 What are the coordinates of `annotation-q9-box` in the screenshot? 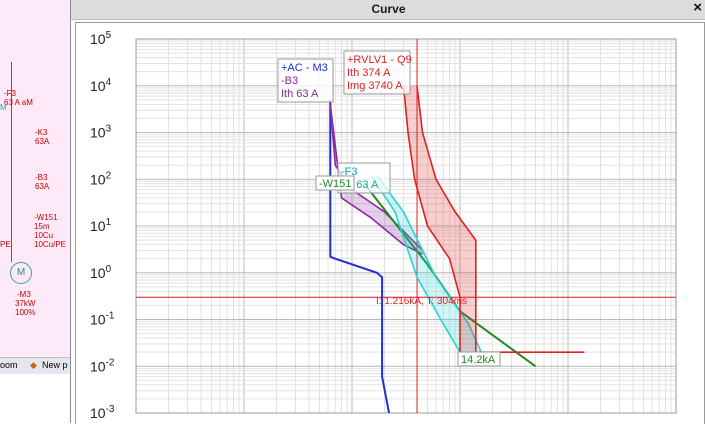 It's located at (377, 72).